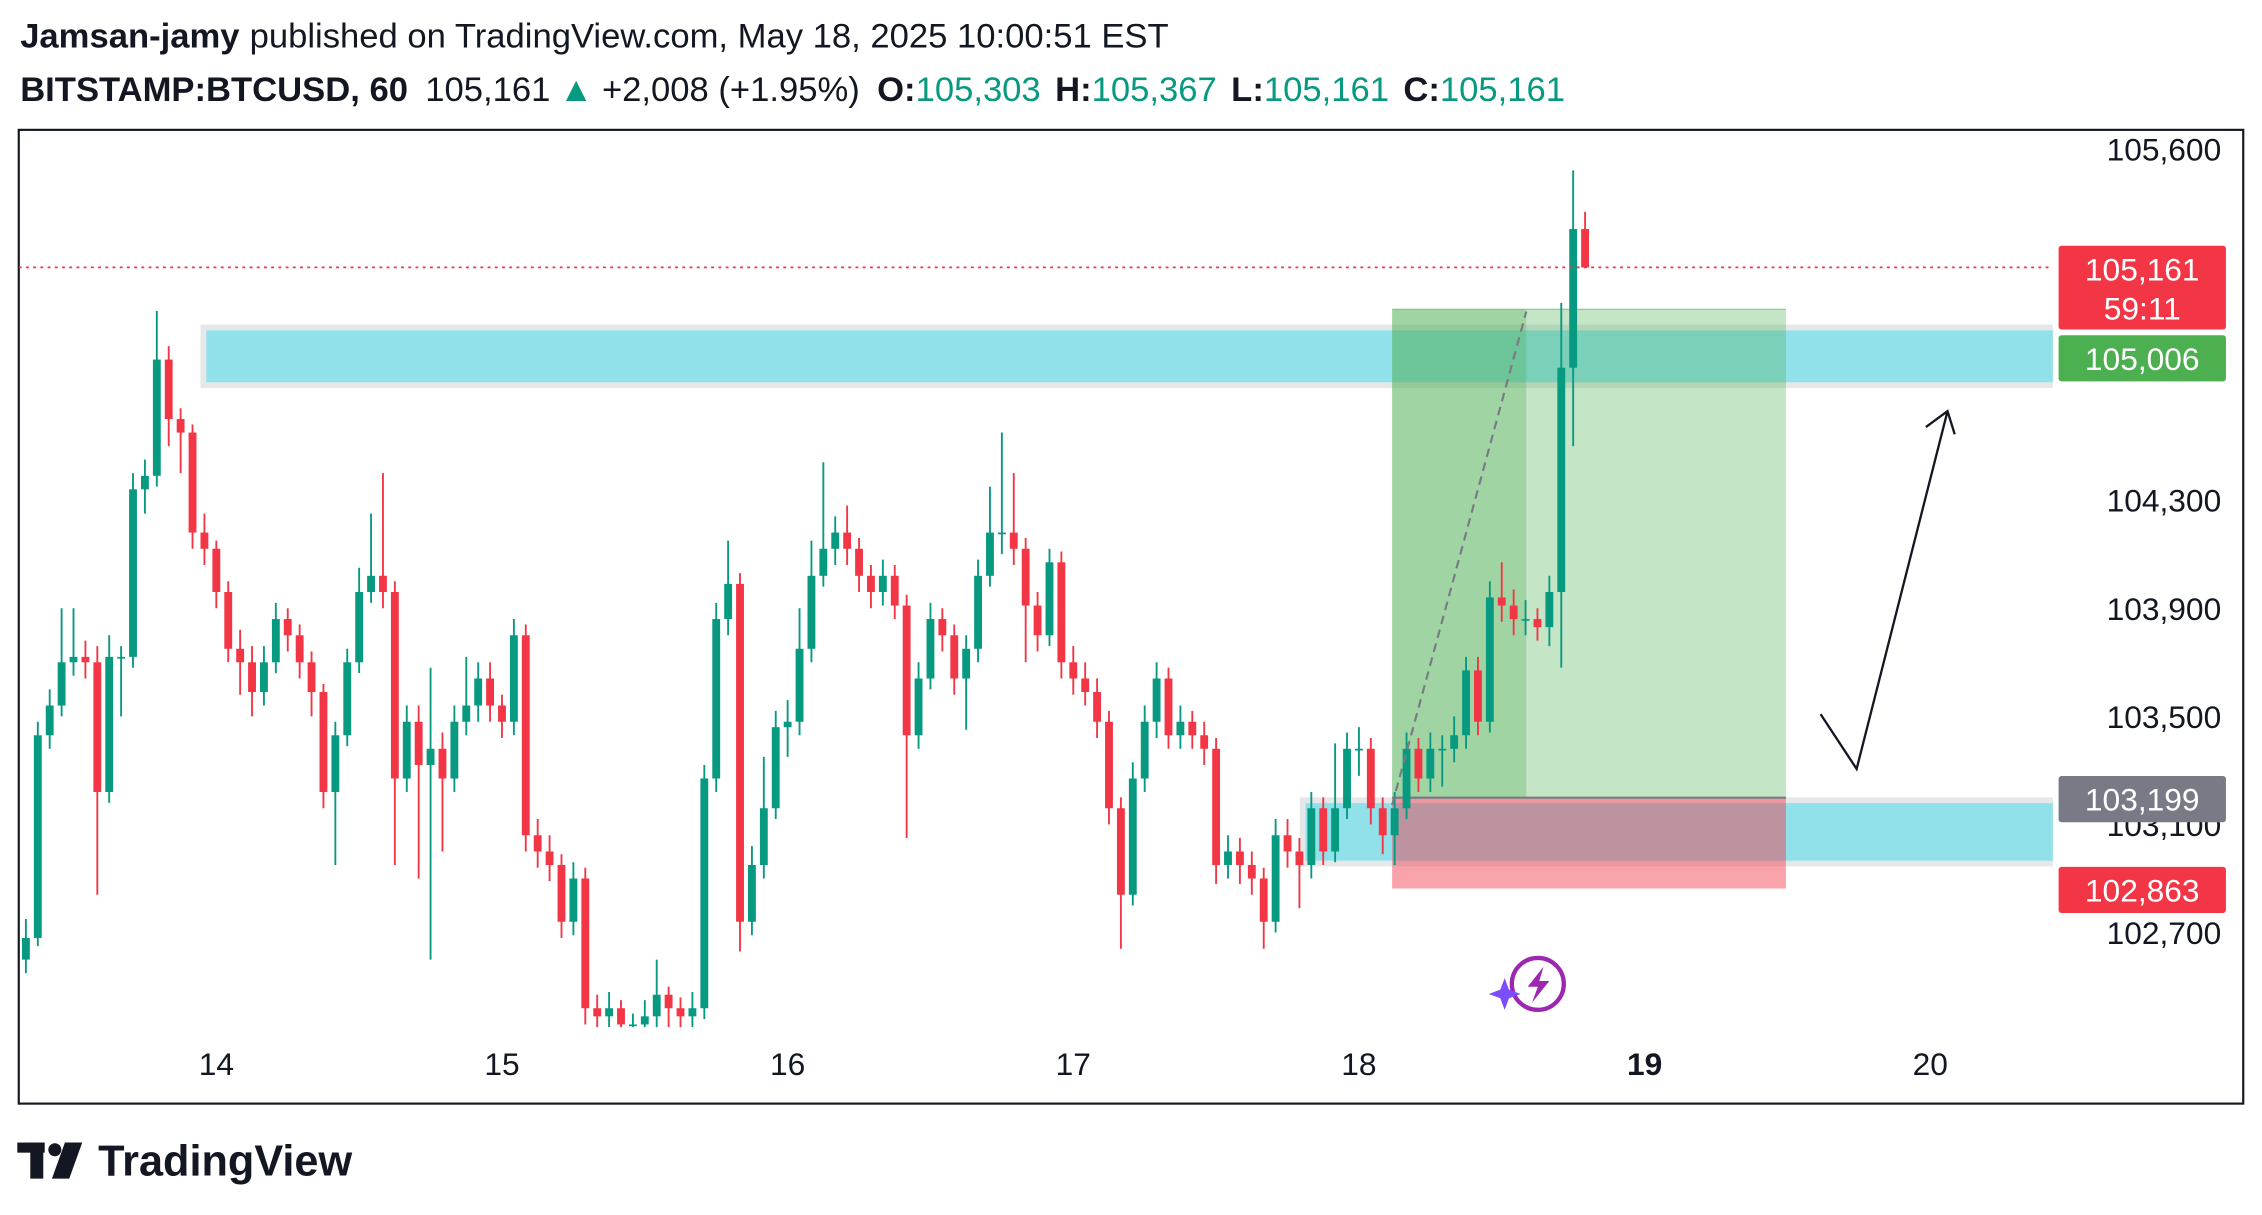 The image size is (2262, 1215). I want to click on ohlc-value: 105,367, so click(1154, 90).